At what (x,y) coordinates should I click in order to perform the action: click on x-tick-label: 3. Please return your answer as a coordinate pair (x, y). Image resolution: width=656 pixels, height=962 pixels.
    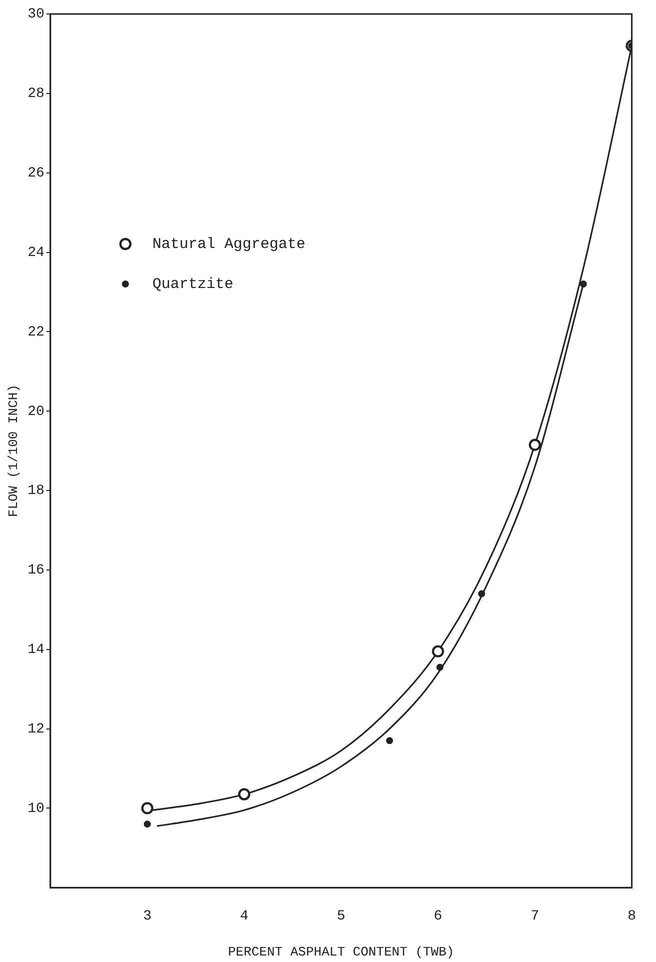
    Looking at the image, I should click on (147, 916).